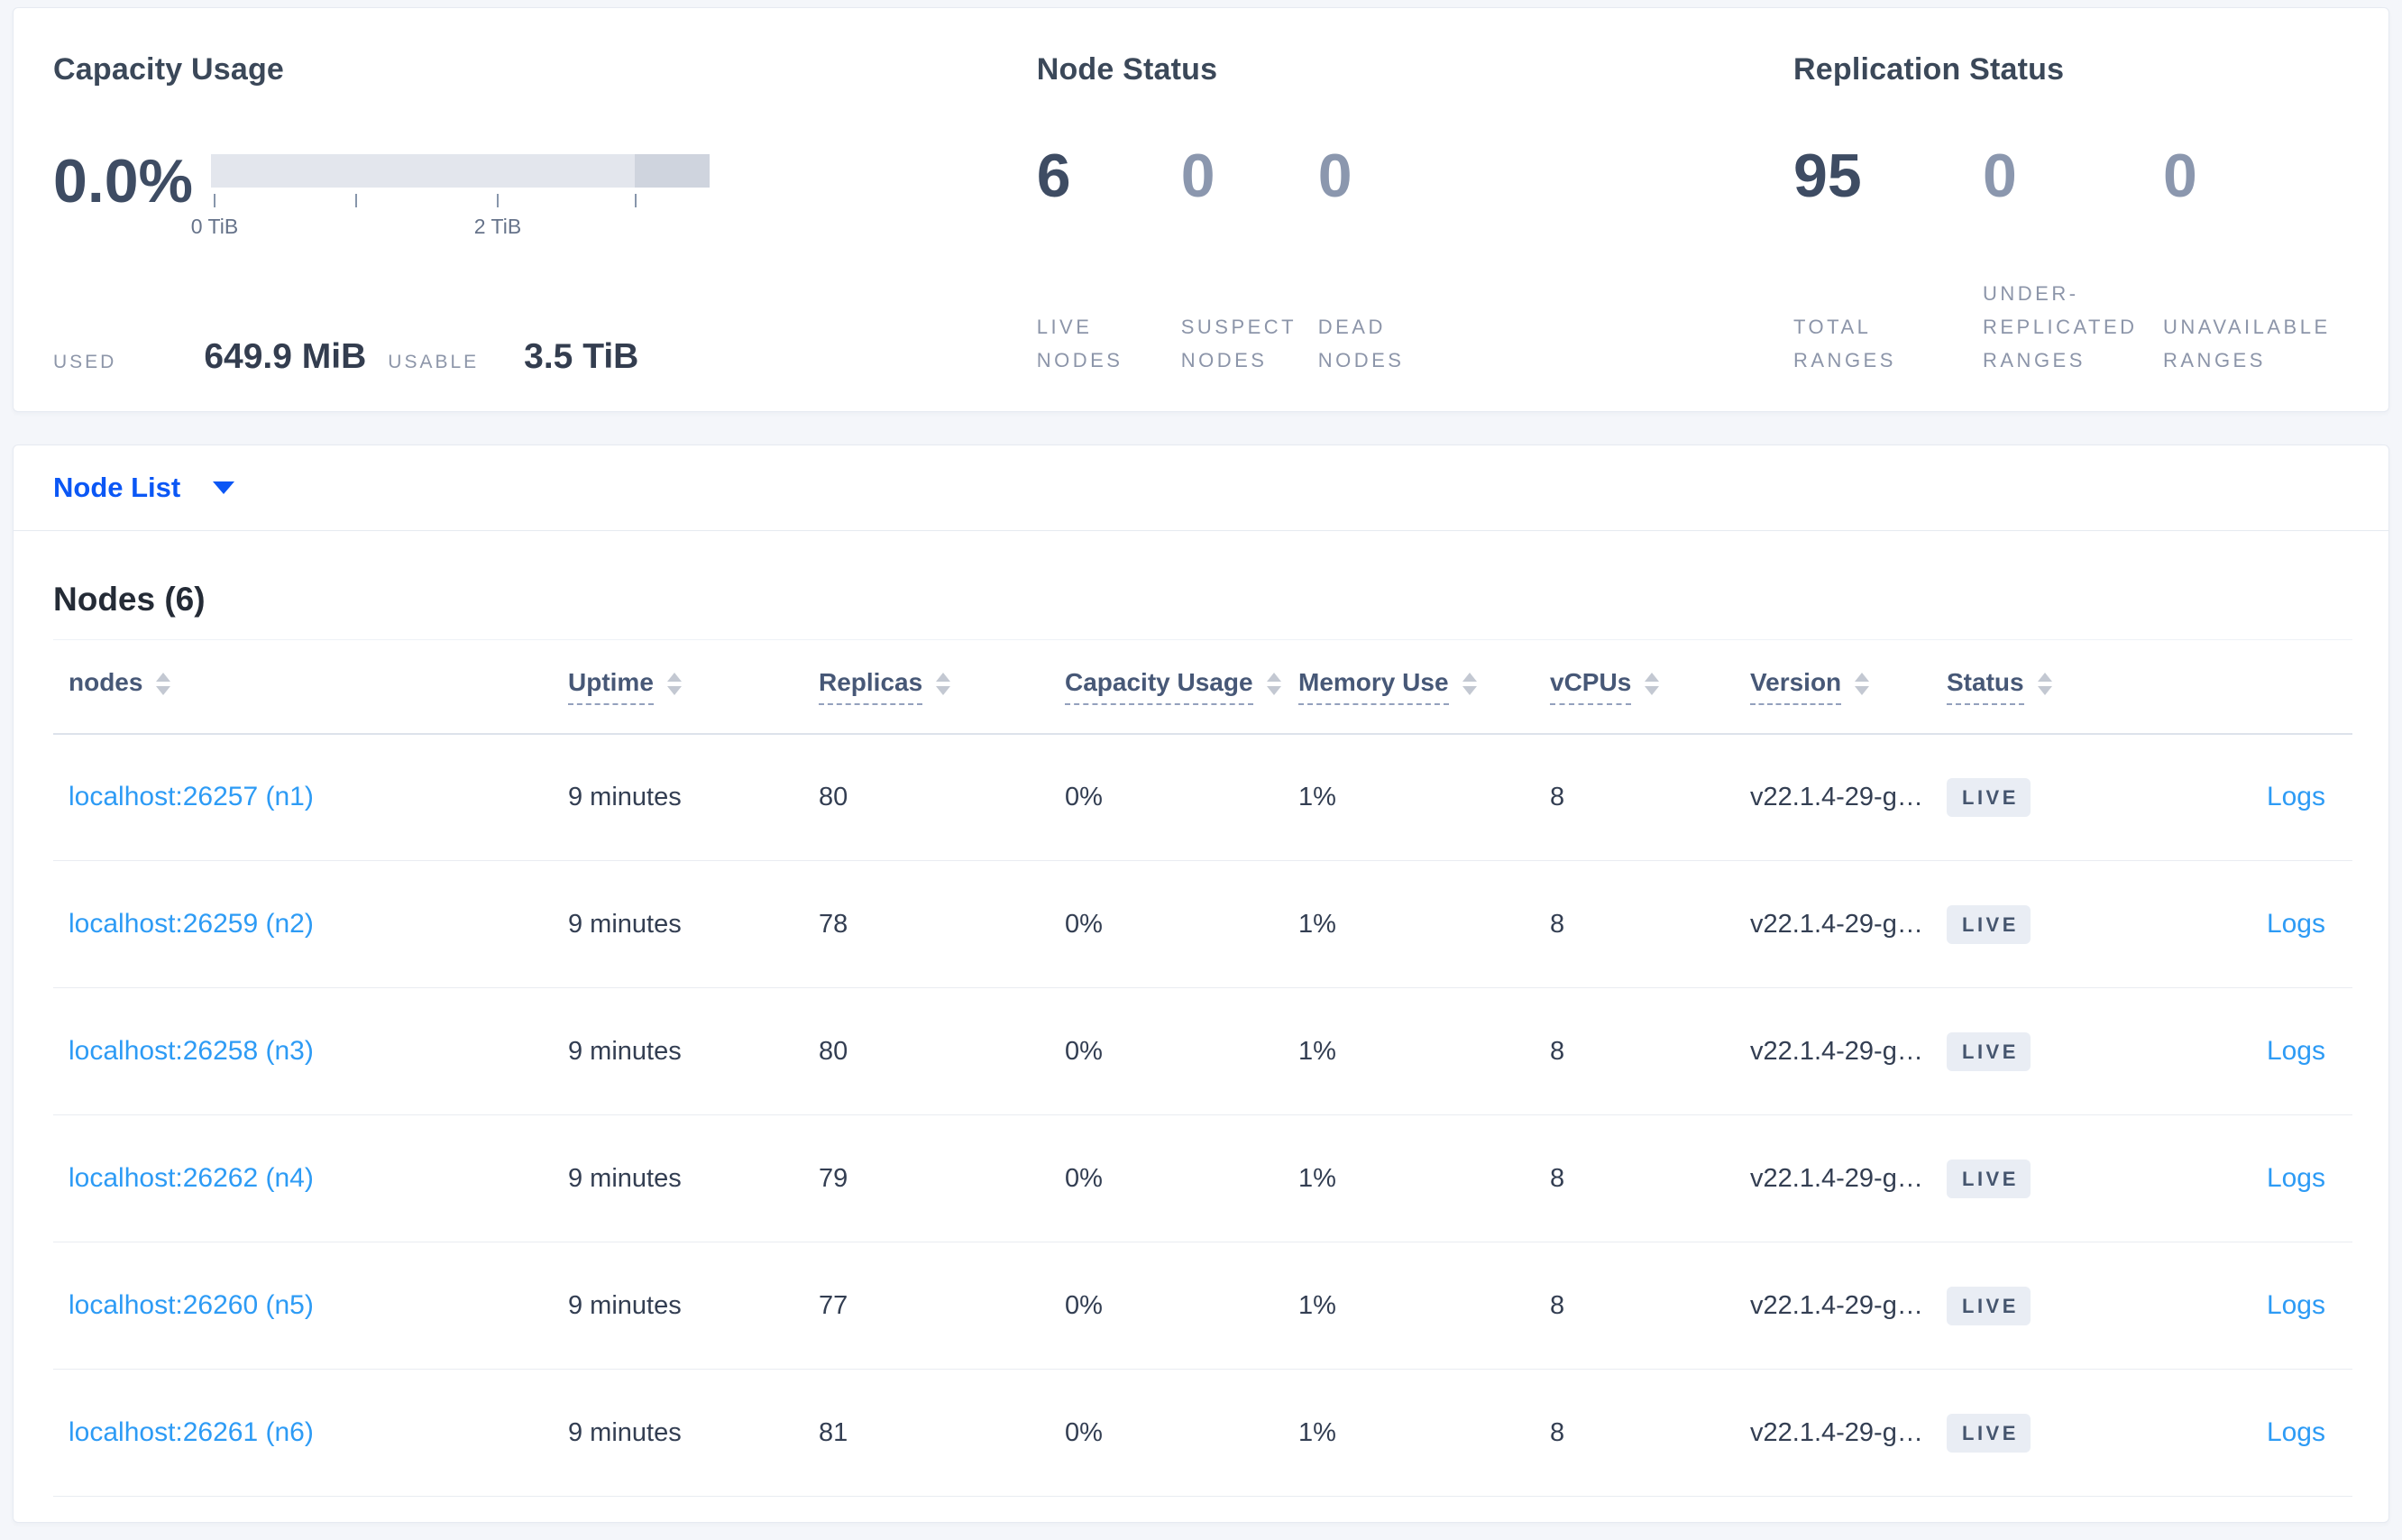  What do you see at coordinates (1197, 176) in the screenshot?
I see `suspect-nodes-value: 0` at bounding box center [1197, 176].